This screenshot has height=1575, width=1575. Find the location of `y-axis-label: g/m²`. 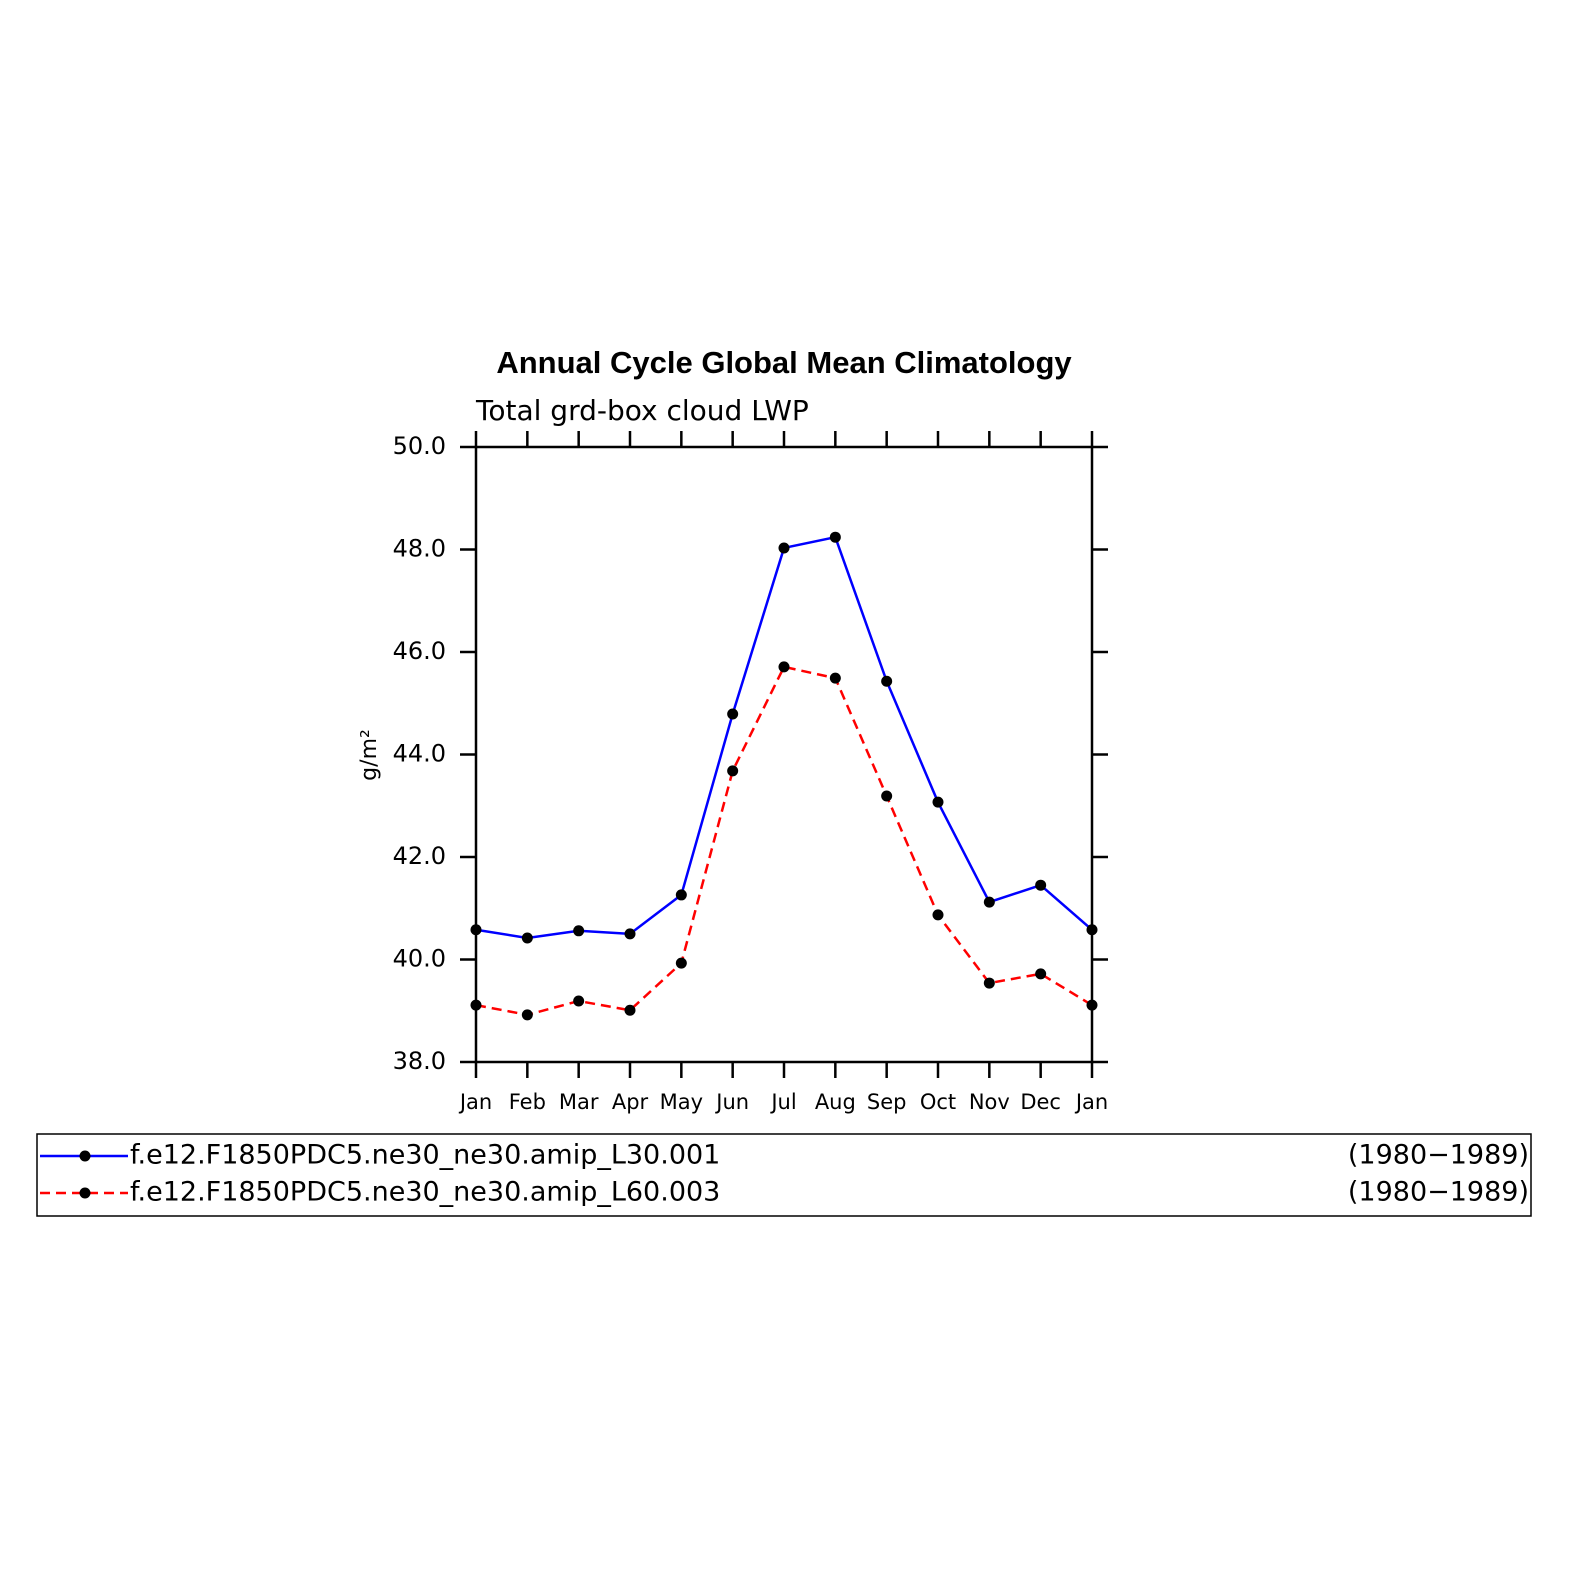

y-axis-label: g/m² is located at coordinates (369, 755).